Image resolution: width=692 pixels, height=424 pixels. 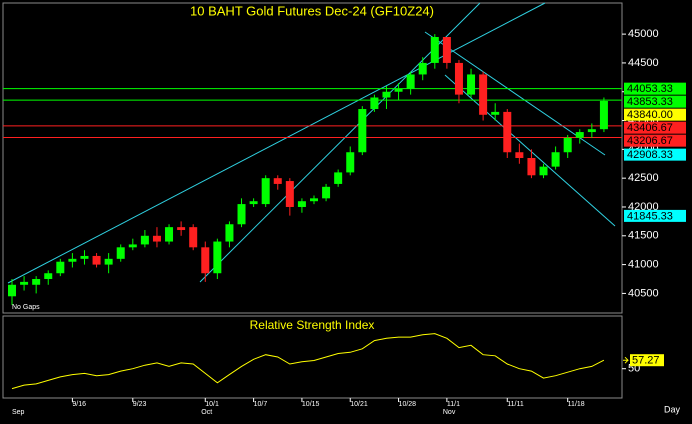 I want to click on rsi-line, so click(x=308, y=361).